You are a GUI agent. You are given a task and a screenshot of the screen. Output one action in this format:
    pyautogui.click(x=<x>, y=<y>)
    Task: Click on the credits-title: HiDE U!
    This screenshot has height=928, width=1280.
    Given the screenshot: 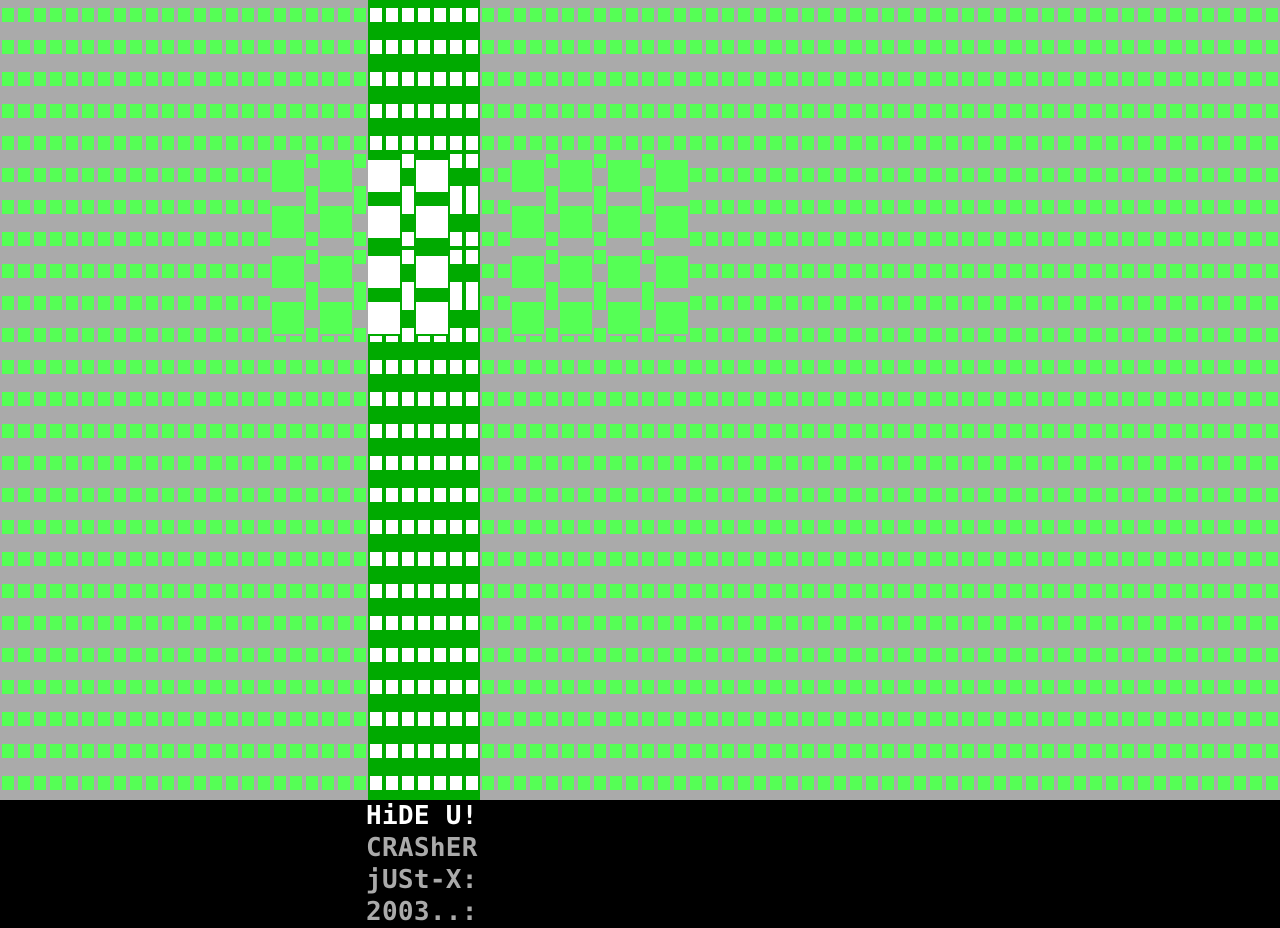 What is the action you would take?
    pyautogui.click(x=422, y=816)
    